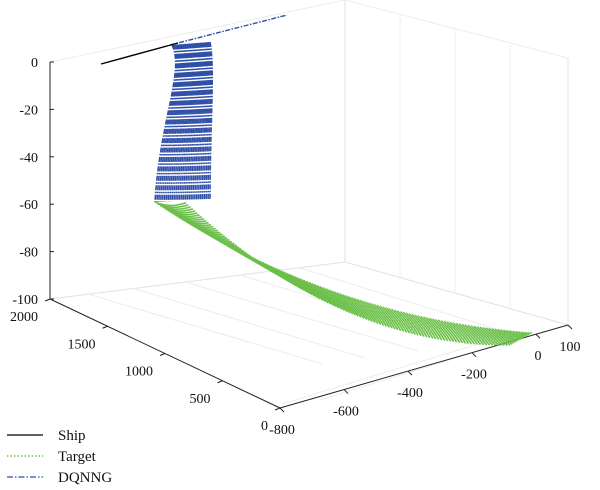  I want to click on x-tick-label: -600, so click(346, 412).